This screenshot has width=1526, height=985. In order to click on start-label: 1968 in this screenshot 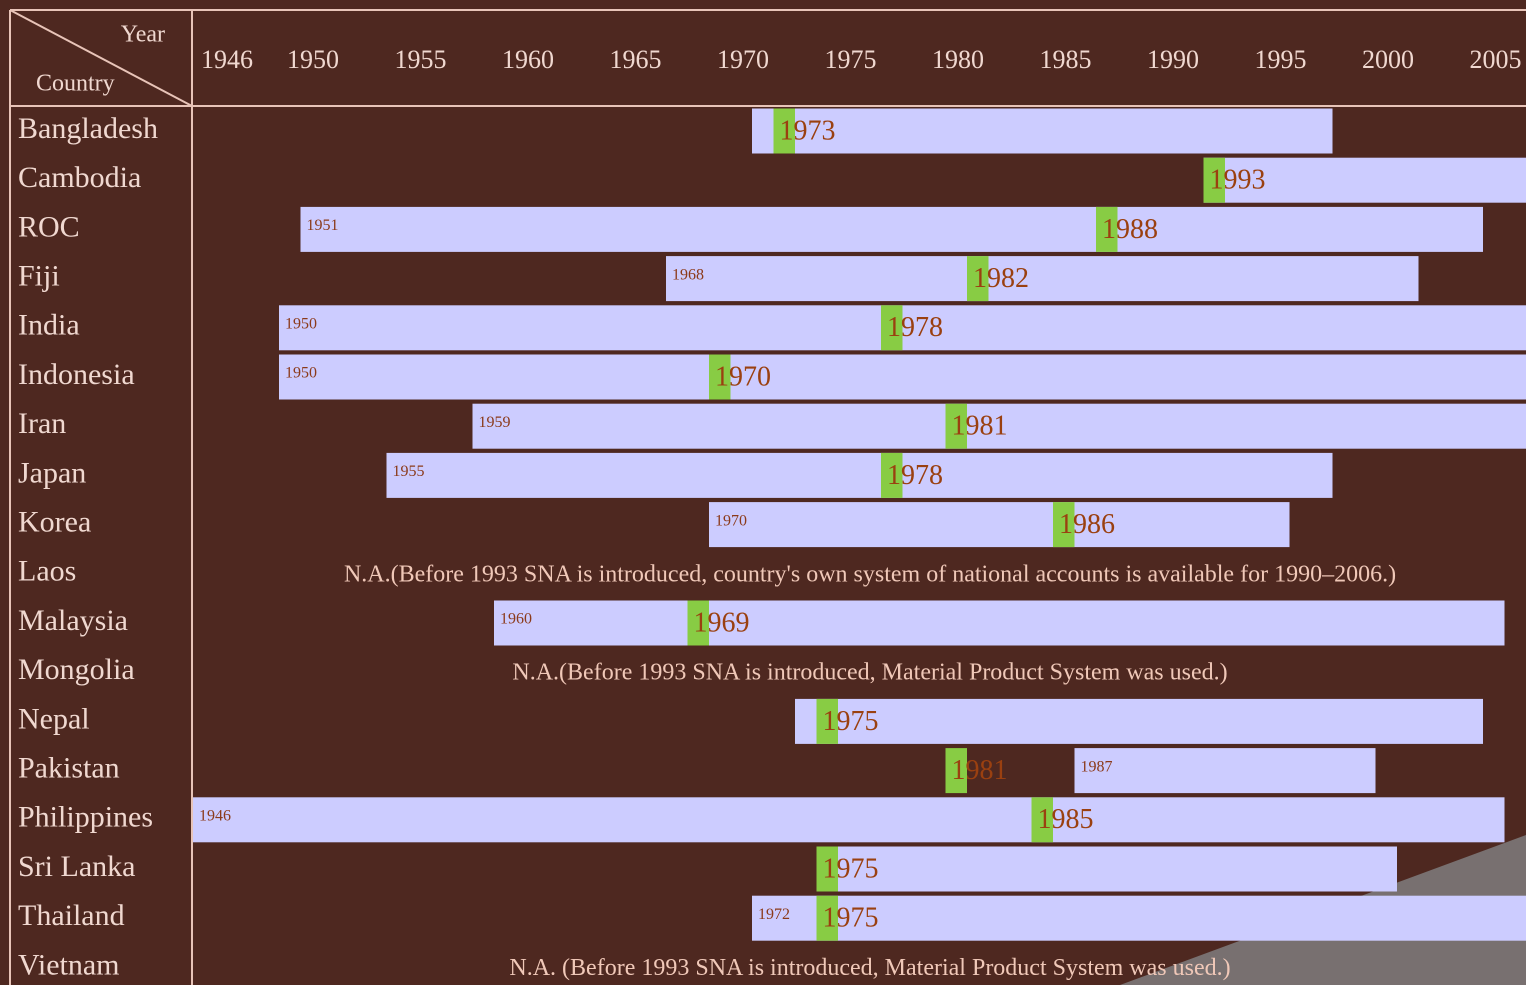, I will do `click(688, 274)`.